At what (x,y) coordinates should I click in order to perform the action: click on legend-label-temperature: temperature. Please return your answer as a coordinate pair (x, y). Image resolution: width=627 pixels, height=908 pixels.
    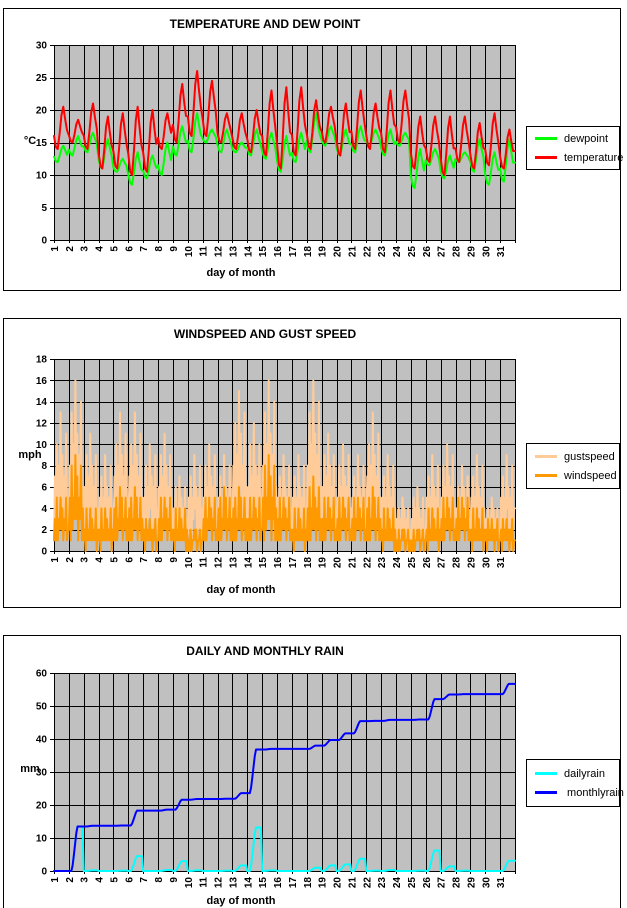
    Looking at the image, I should click on (594, 157).